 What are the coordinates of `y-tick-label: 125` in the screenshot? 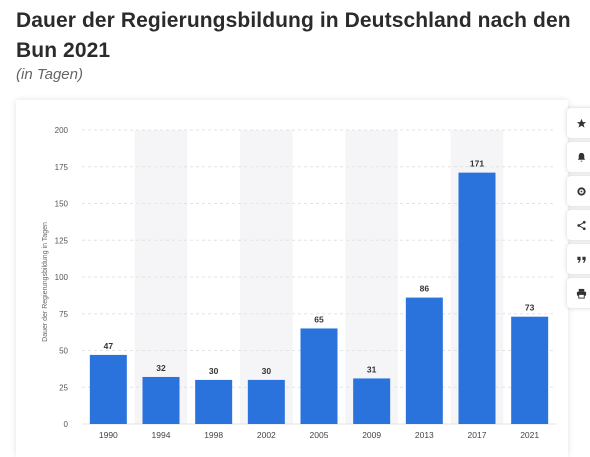 It's located at (62, 240).